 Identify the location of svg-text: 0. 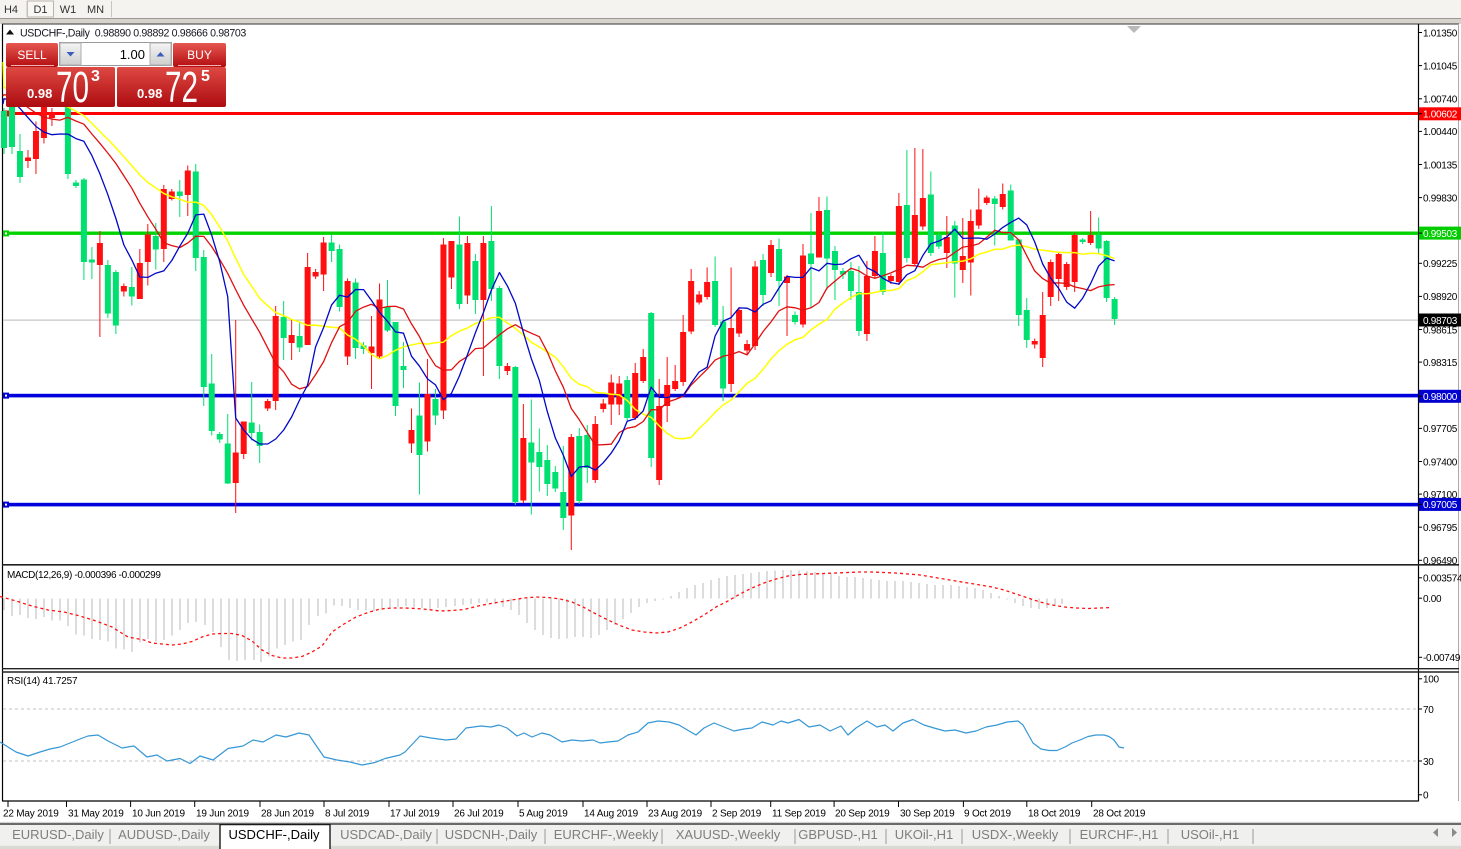
(1426, 796).